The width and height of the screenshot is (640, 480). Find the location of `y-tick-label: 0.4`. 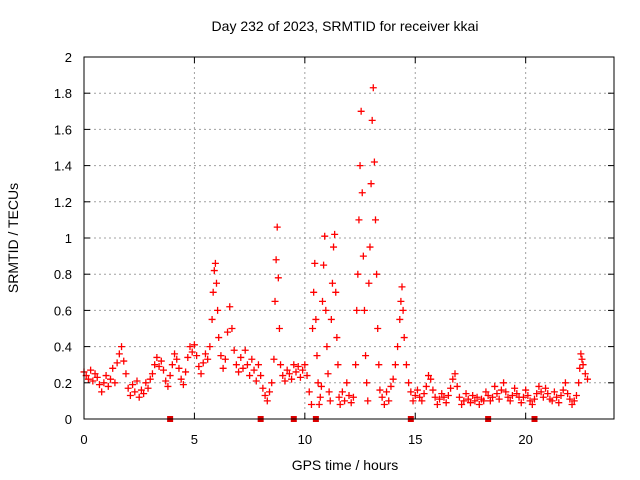

y-tick-label: 0.4 is located at coordinates (63, 347).